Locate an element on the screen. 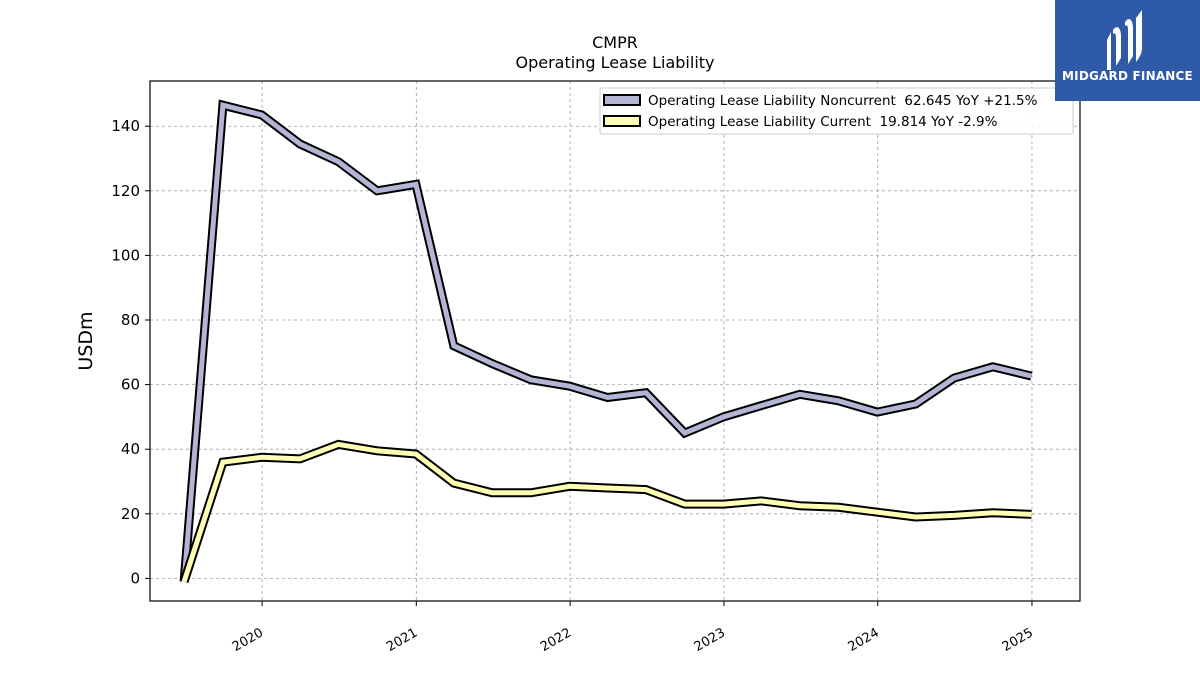  brand-logo: MIDGARD FINANCE is located at coordinates (1127, 50).